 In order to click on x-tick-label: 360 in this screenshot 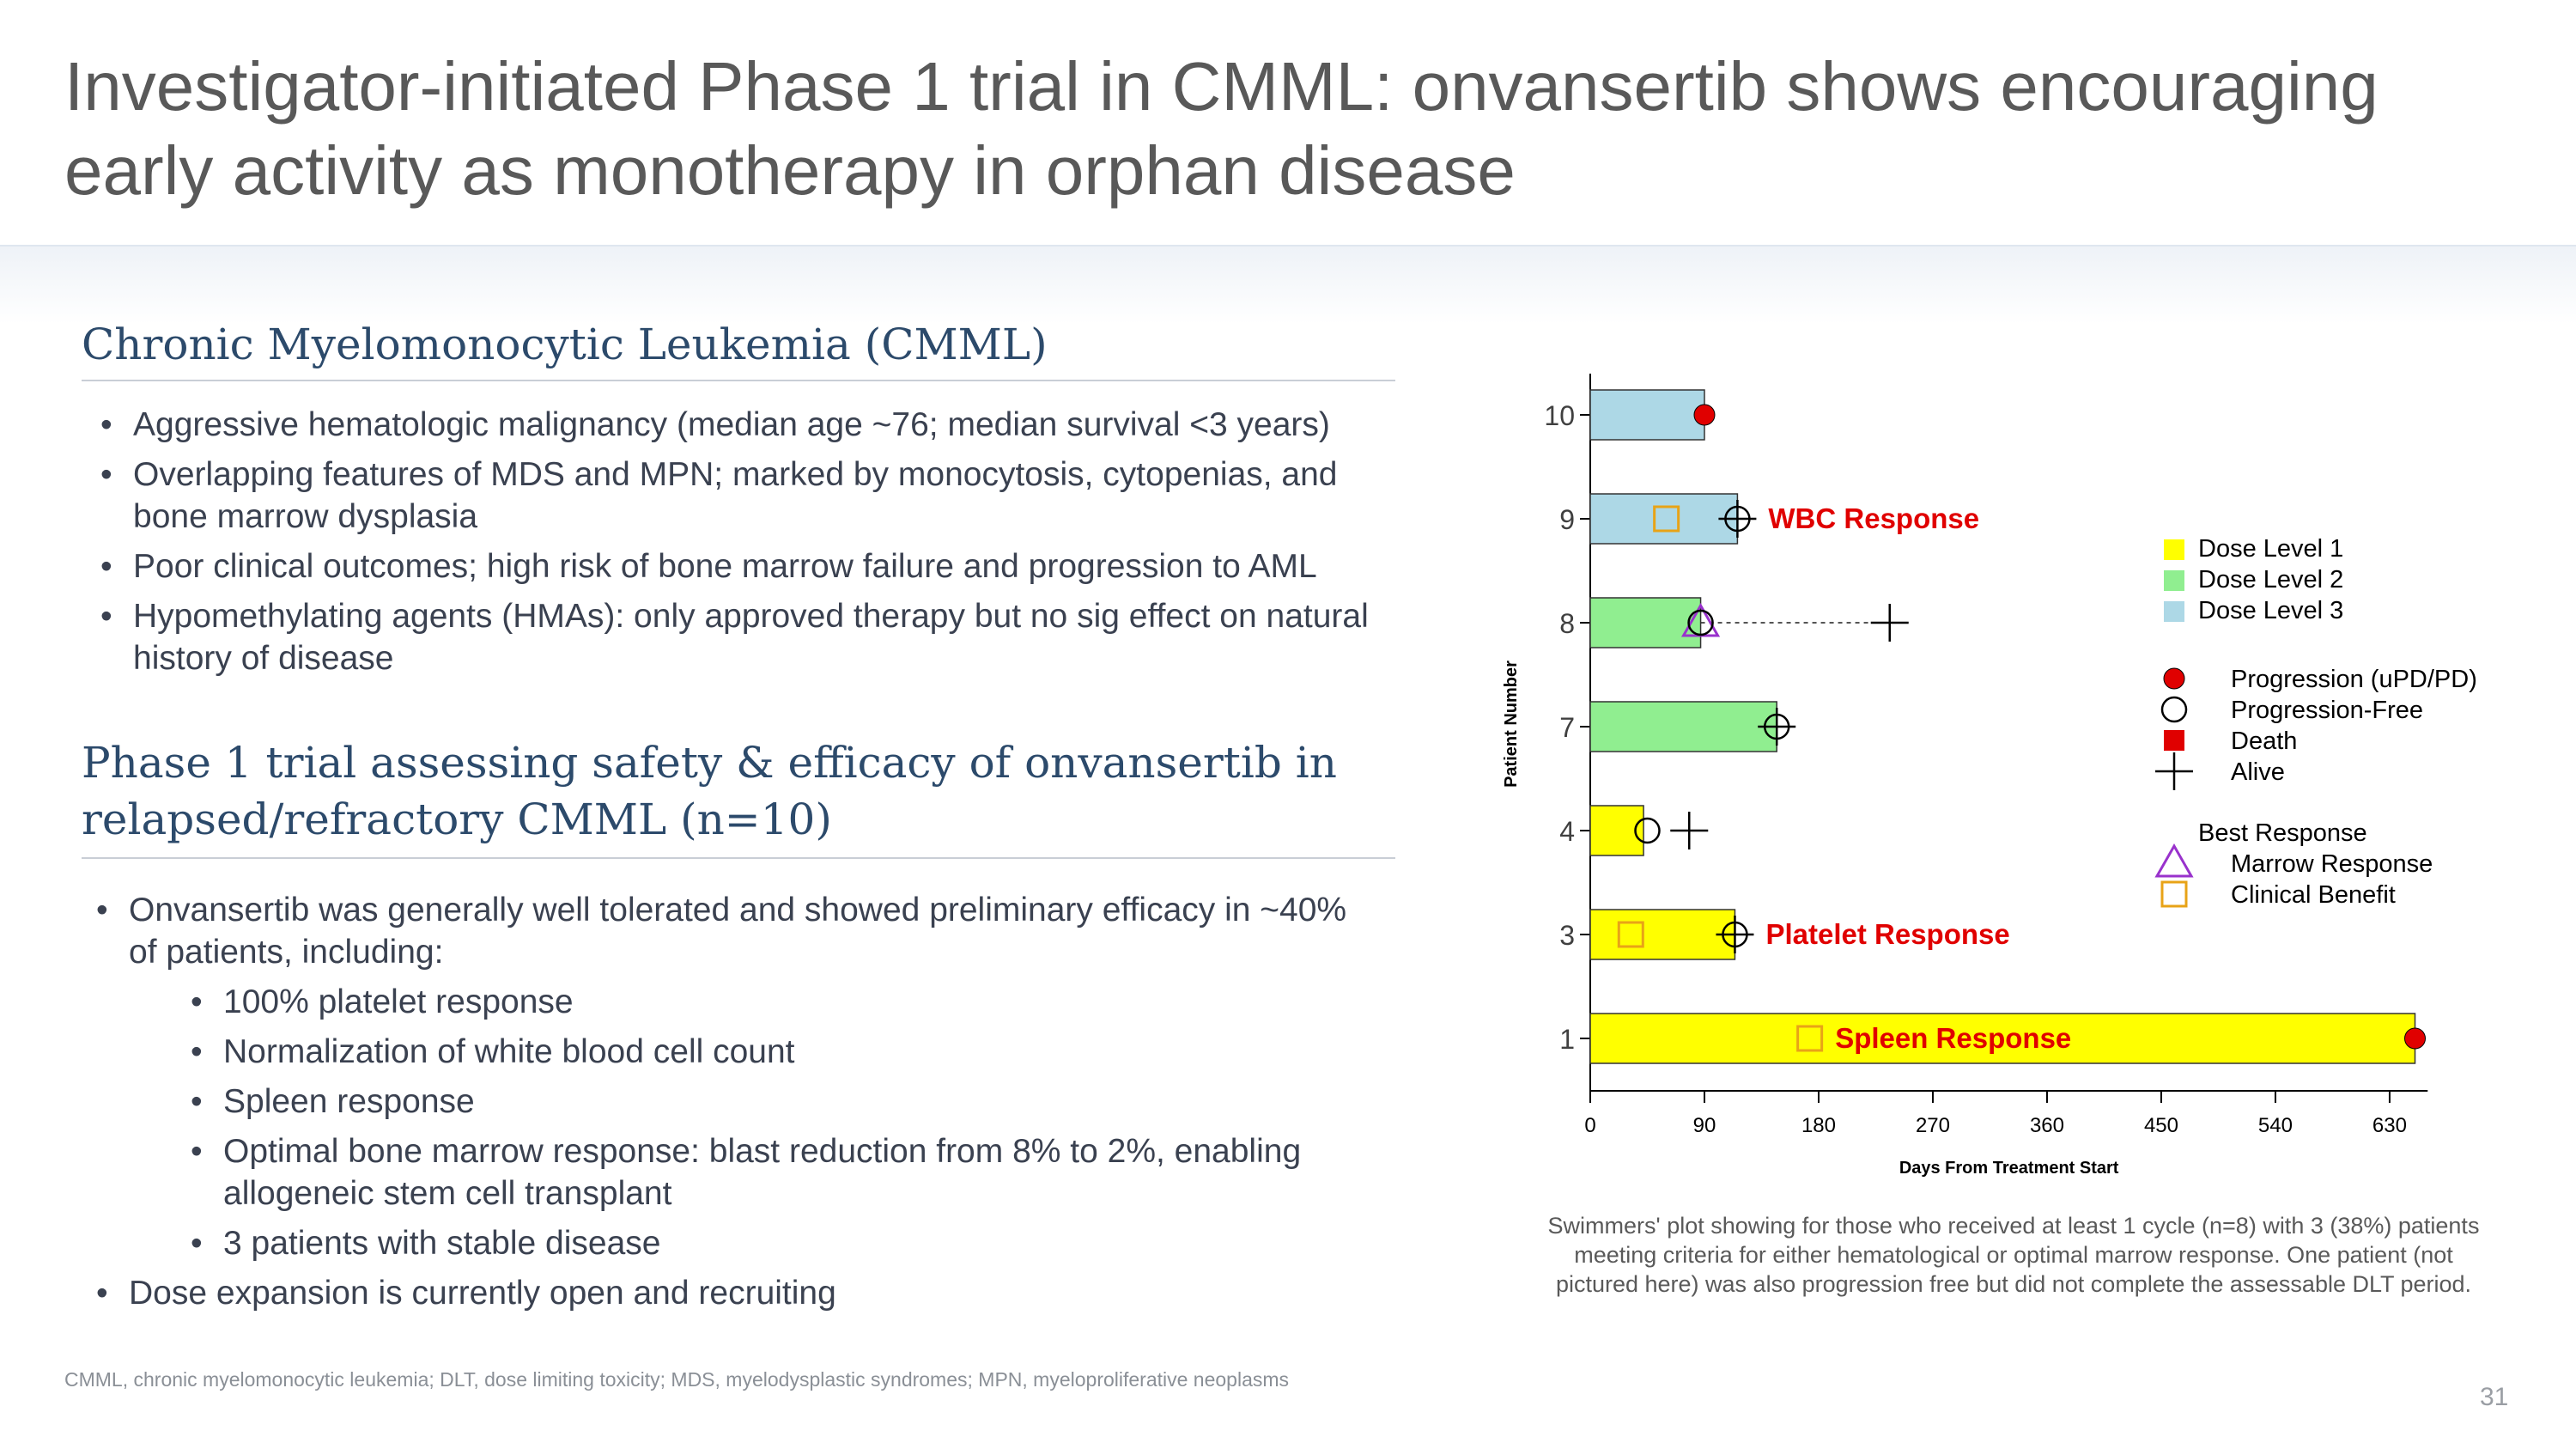, I will do `click(2047, 1125)`.